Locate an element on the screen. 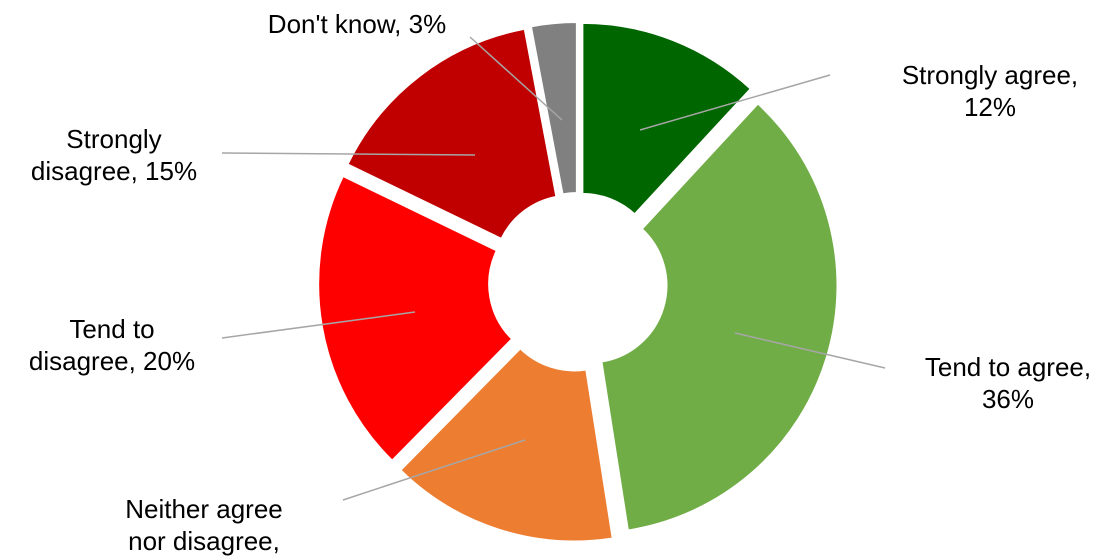 Image resolution: width=1118 pixels, height=560 pixels. data-label-line: Strongly is located at coordinates (113, 139).